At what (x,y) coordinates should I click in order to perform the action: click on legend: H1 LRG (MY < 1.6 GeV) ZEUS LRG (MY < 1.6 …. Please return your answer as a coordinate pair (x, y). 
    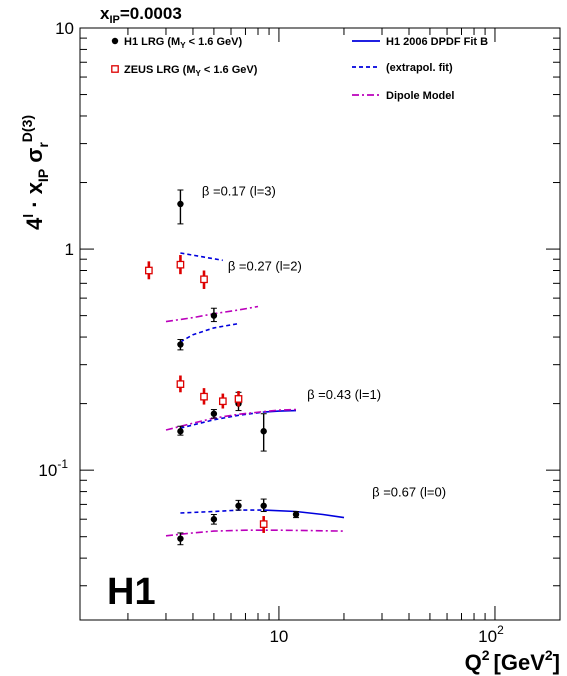
    Looking at the image, I should click on (299, 69).